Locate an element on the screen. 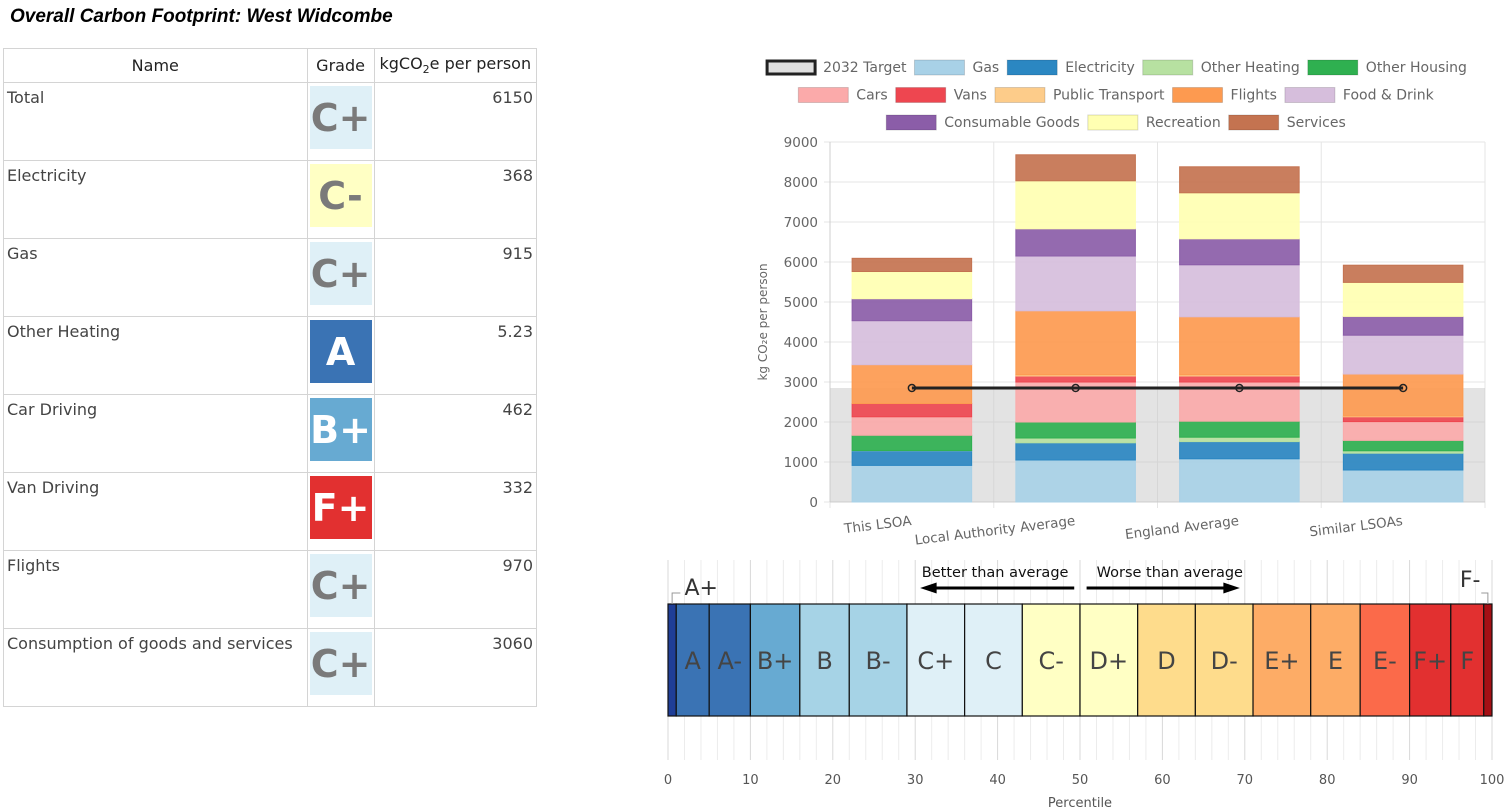 This screenshot has width=1507, height=812. f-minus-label: F- is located at coordinates (1470, 580).